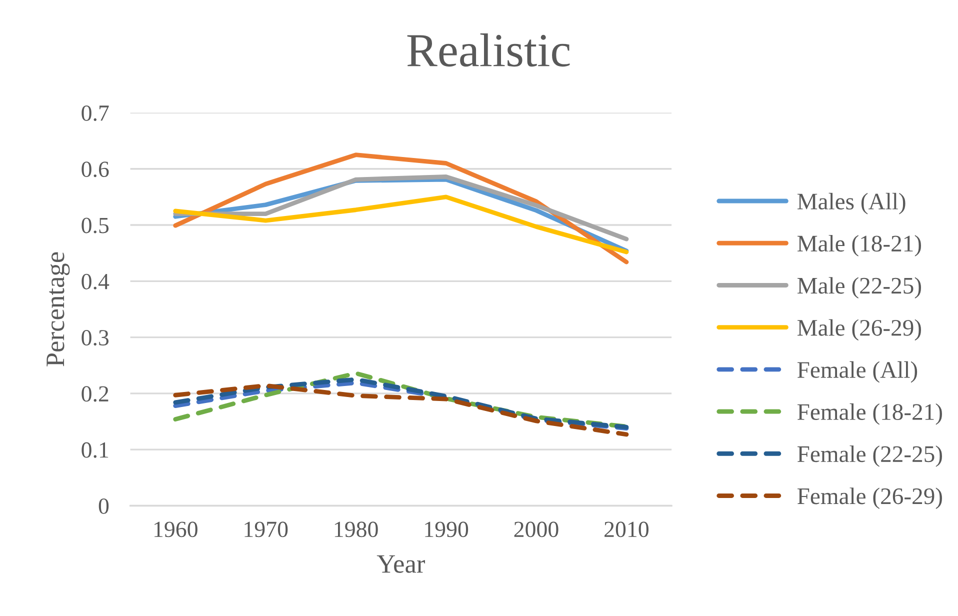  Describe the element at coordinates (95, 170) in the screenshot. I see `y-tick-label: 0.6` at that location.